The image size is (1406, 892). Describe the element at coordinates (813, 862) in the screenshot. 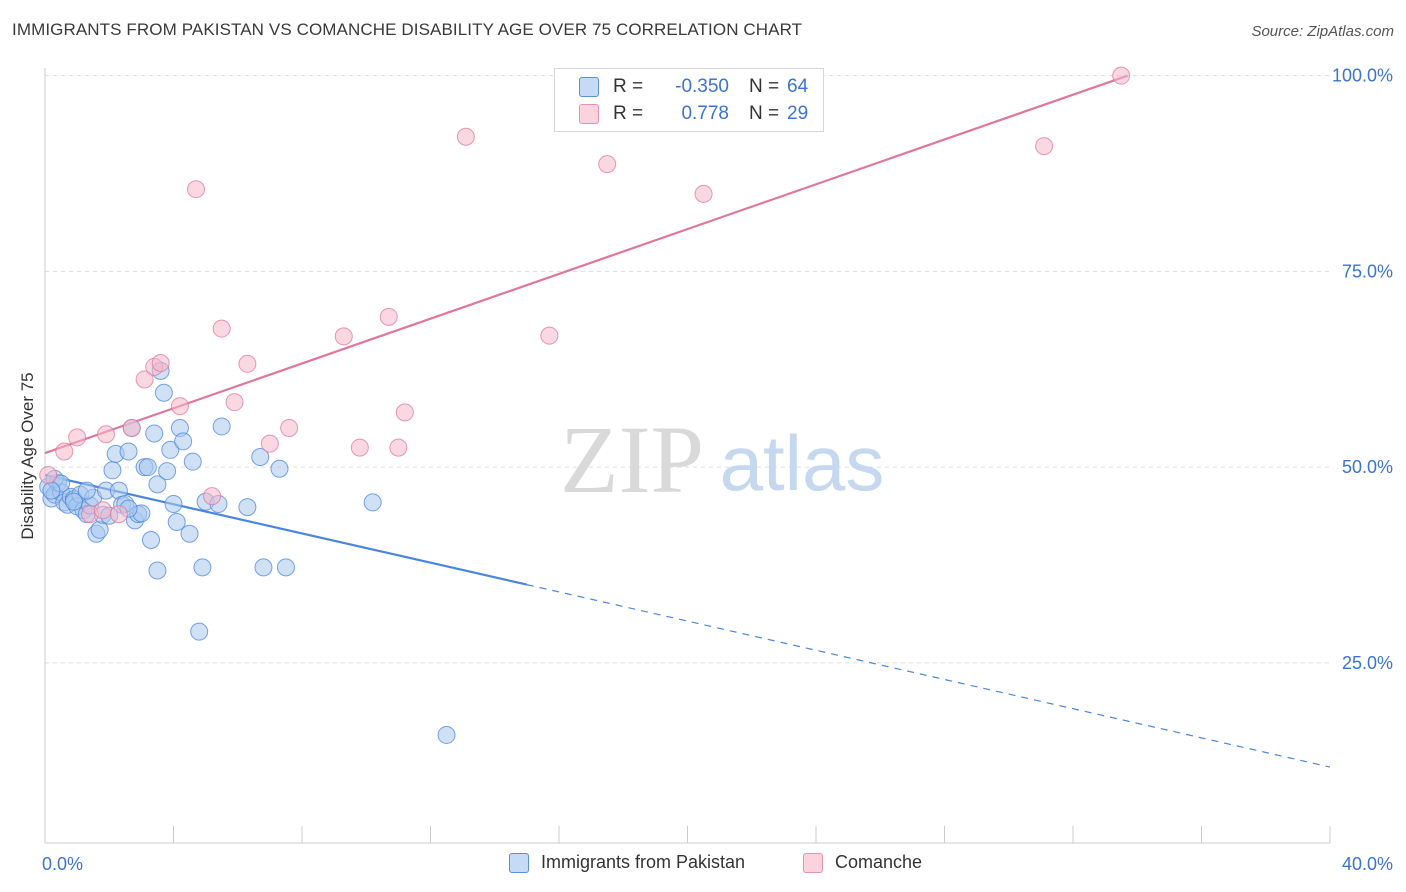

I see `bottom-legend-swatch-comanche` at that location.